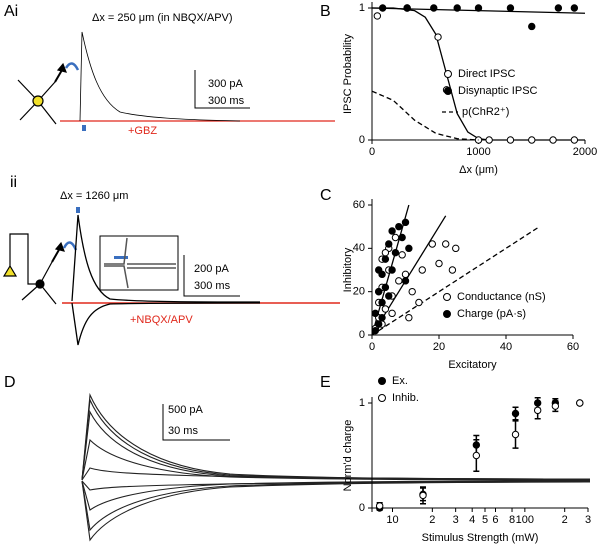 Image resolution: width=600 pixels, height=553 pixels. What do you see at coordinates (183, 431) in the screenshot?
I see `scale-label: 30 ms` at bounding box center [183, 431].